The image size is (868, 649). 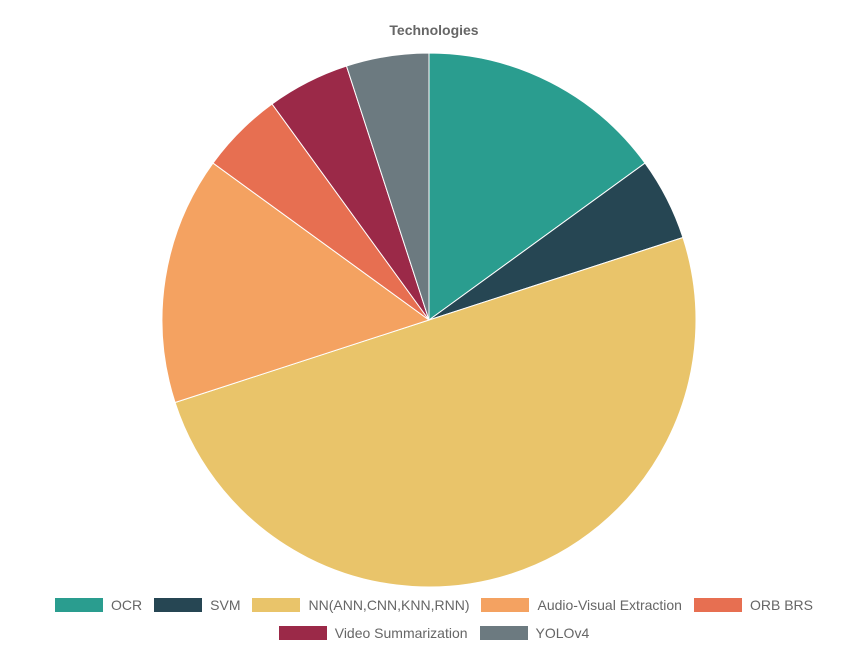 I want to click on legend-label: Video Summarization, so click(x=401, y=633).